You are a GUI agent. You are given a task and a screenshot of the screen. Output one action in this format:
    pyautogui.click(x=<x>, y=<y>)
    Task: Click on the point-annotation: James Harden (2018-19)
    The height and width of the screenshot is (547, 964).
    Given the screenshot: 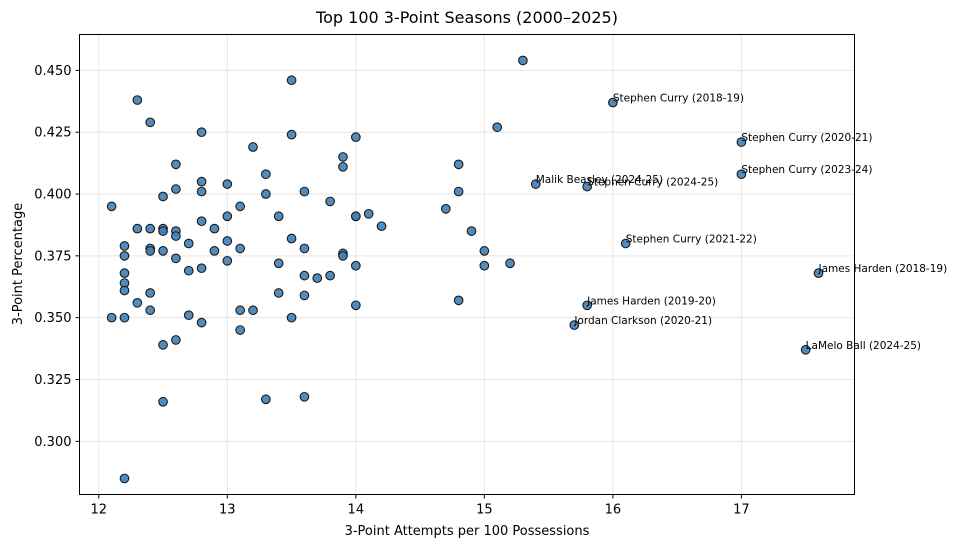 What is the action you would take?
    pyautogui.click(x=883, y=269)
    